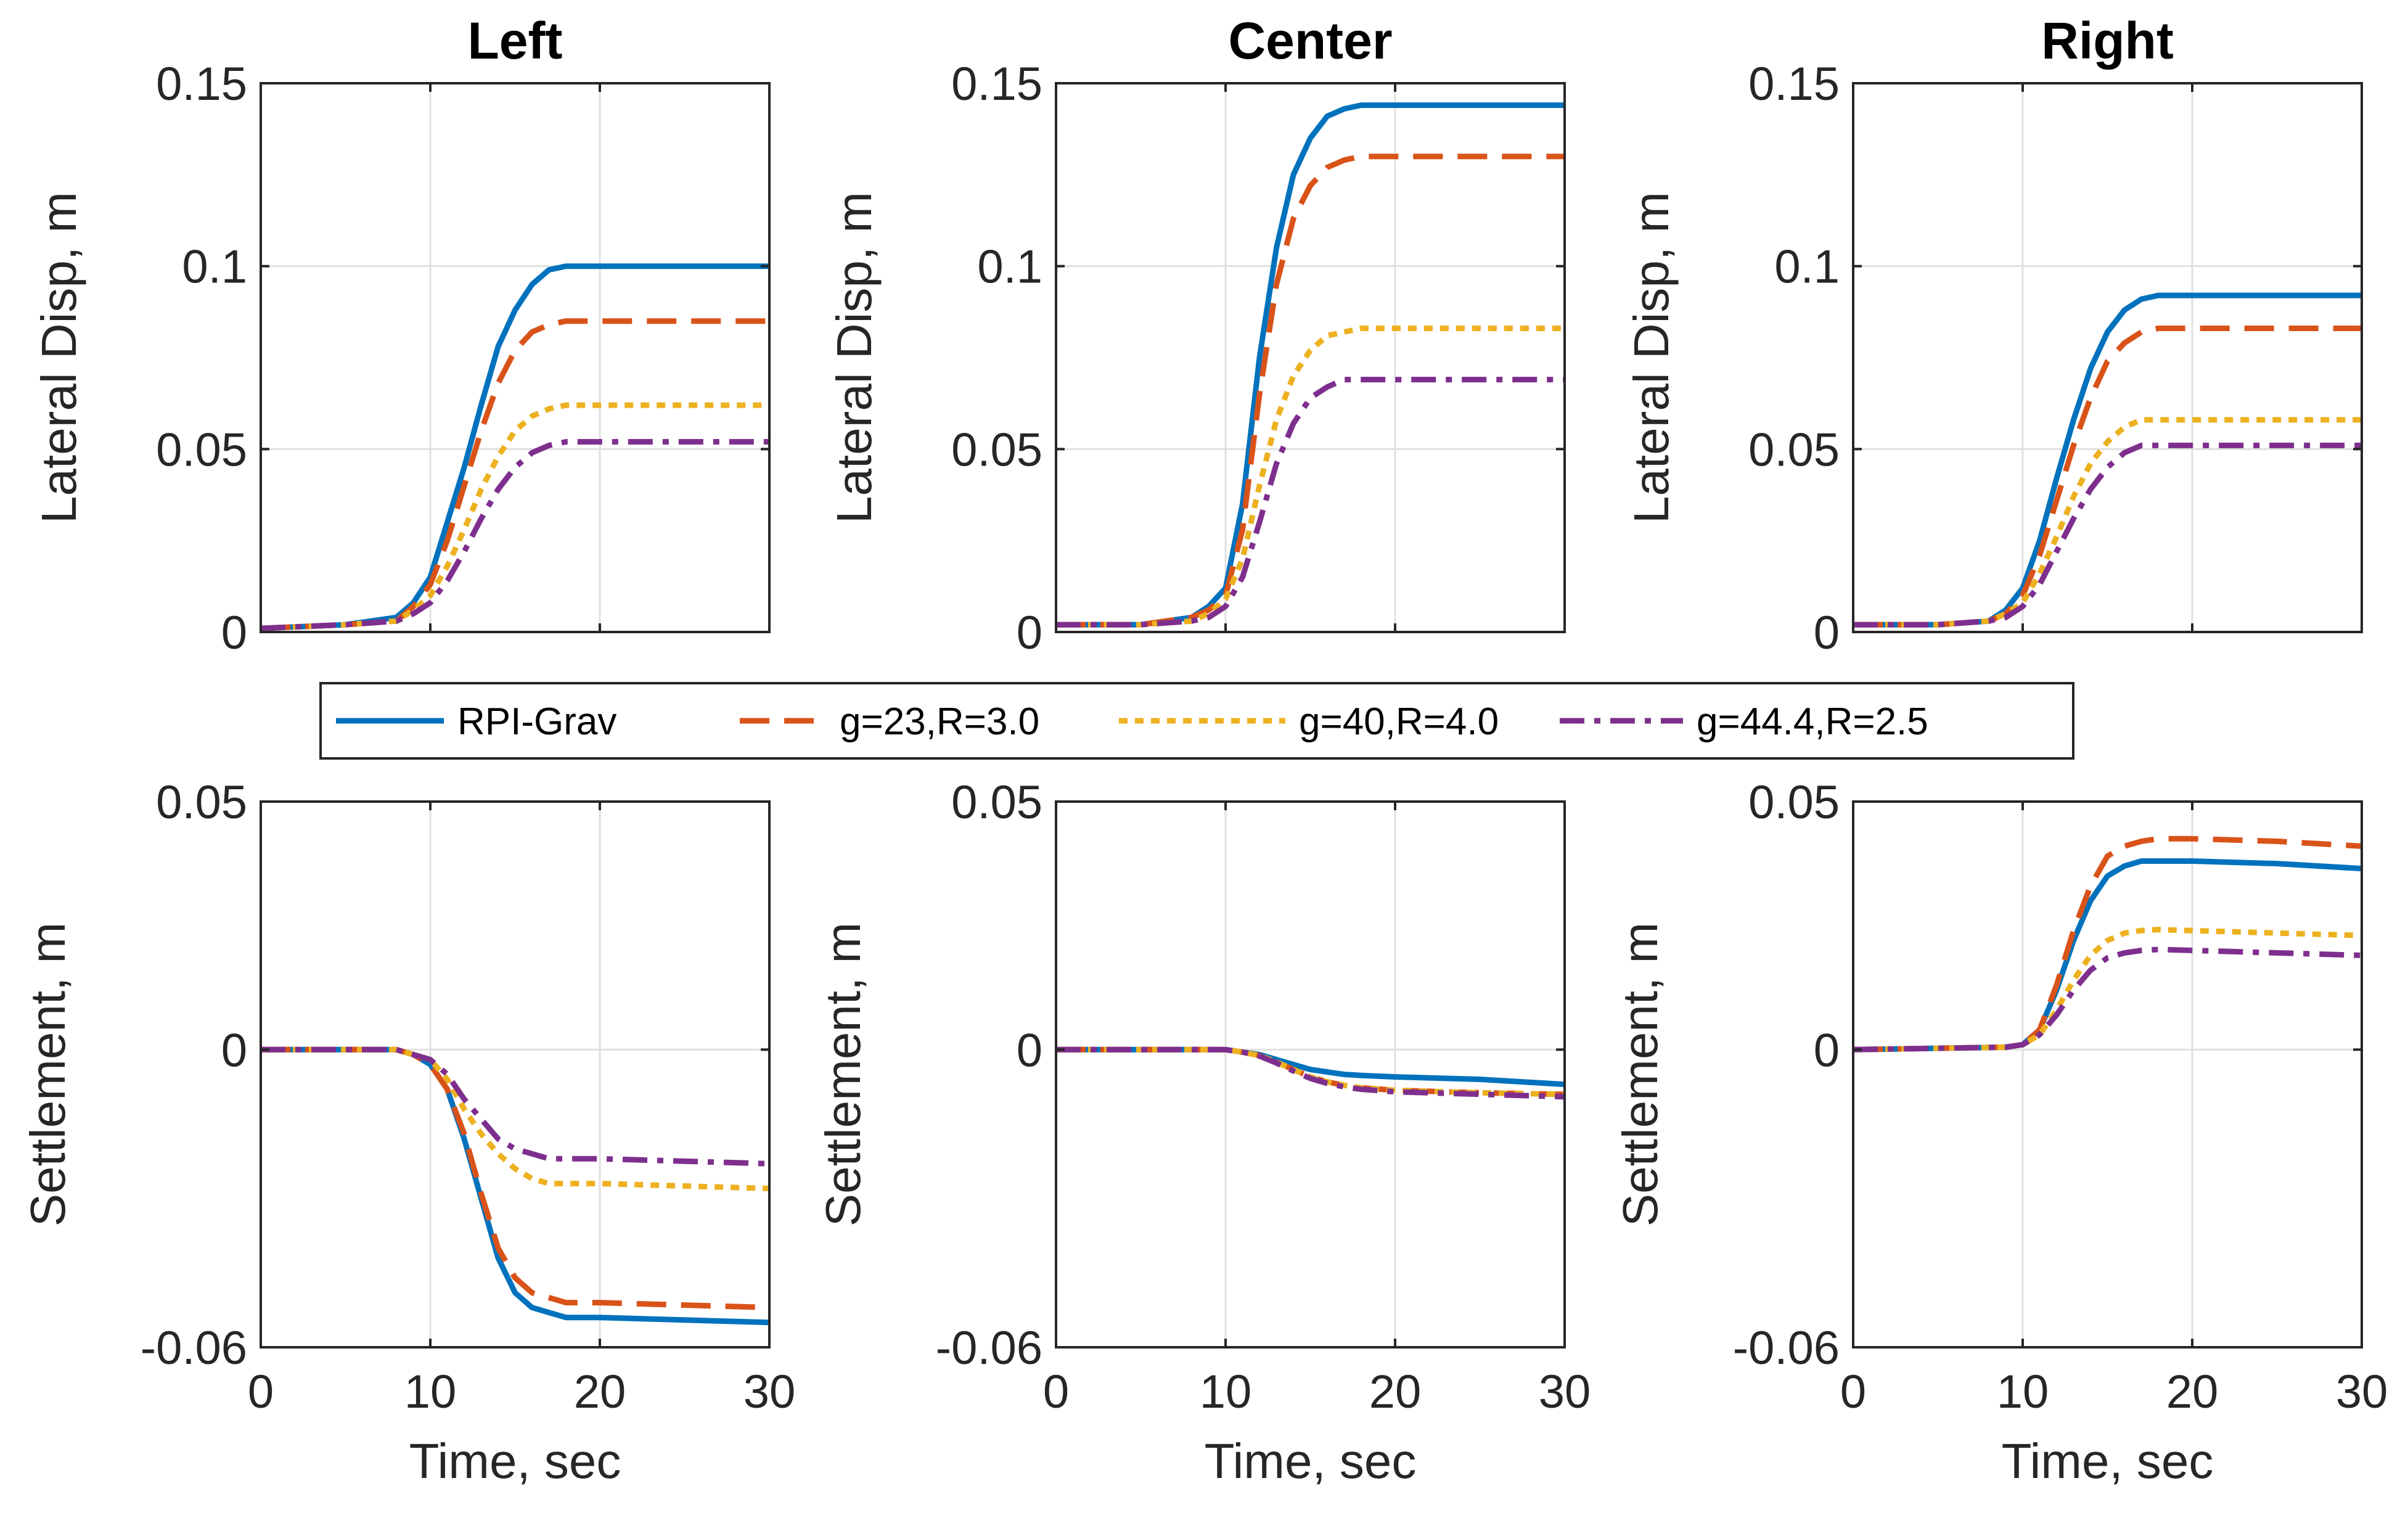 This screenshot has width=2408, height=1523. I want to click on legend-entry: g=23,R=3.0, so click(890, 721).